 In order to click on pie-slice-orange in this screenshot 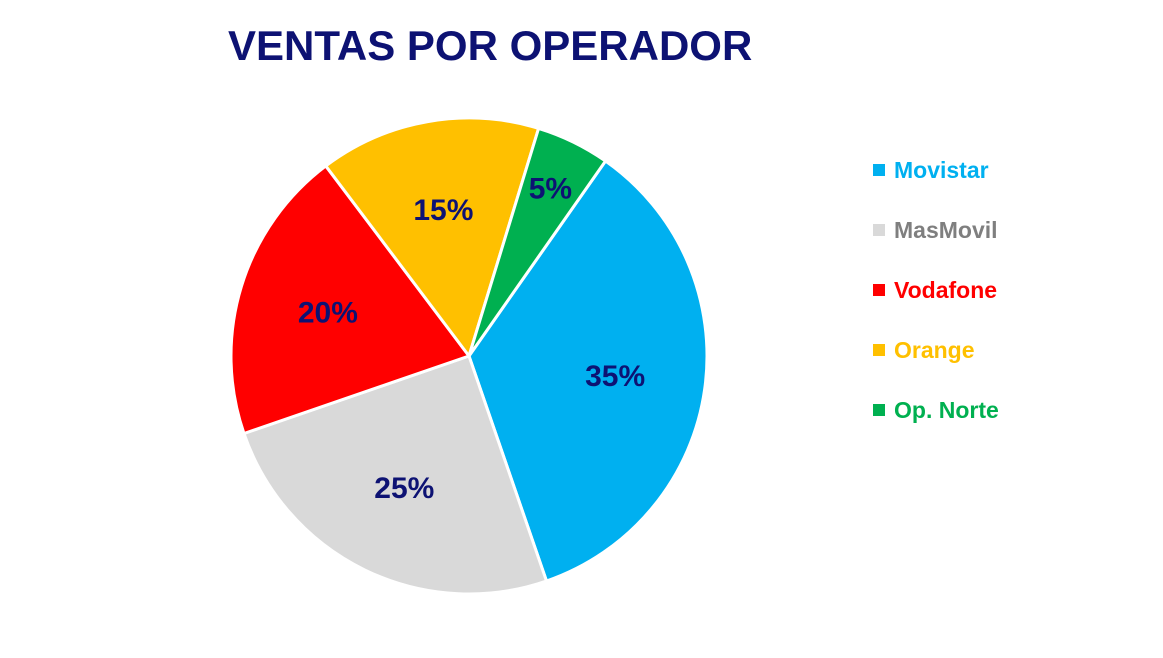, I will do `click(432, 237)`.